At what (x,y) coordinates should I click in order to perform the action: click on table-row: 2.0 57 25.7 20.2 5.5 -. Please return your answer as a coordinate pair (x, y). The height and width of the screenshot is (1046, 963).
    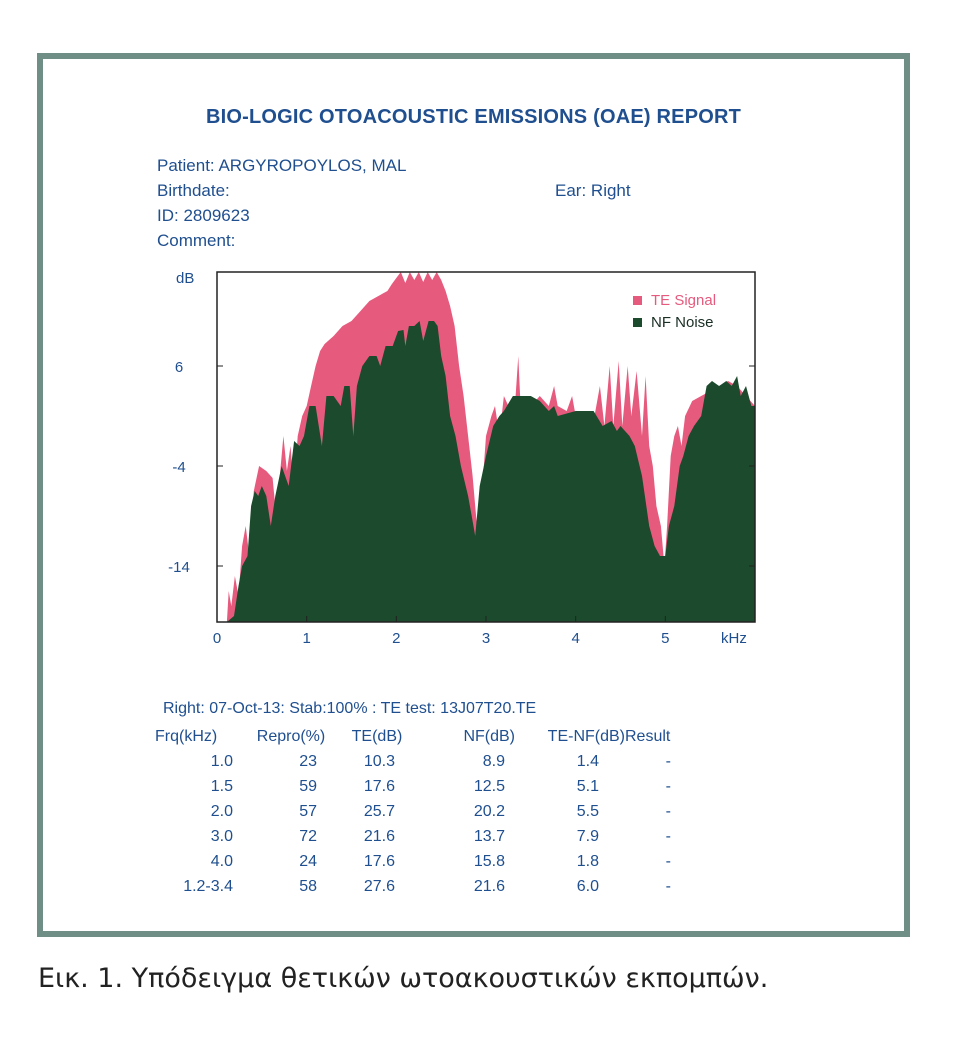
    Looking at the image, I should click on (419, 811).